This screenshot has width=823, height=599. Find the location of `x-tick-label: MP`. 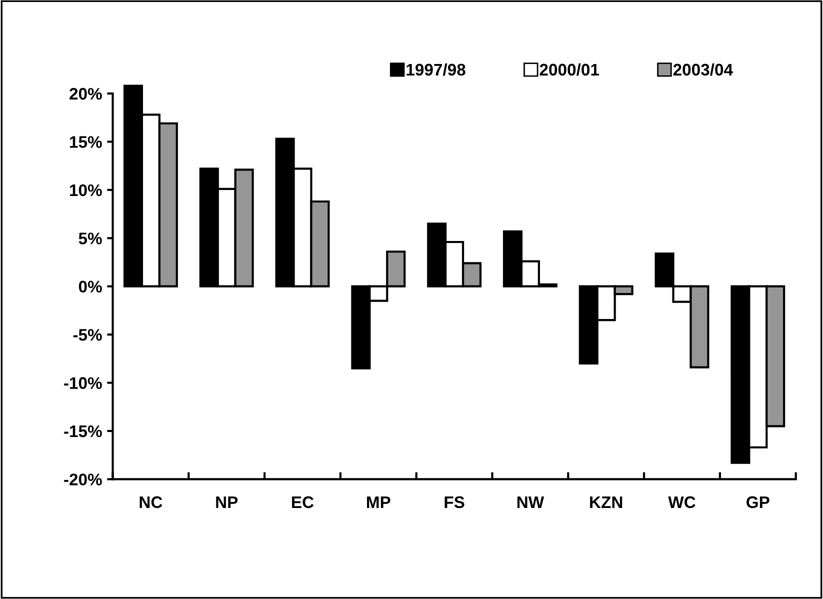

x-tick-label: MP is located at coordinates (378, 502).